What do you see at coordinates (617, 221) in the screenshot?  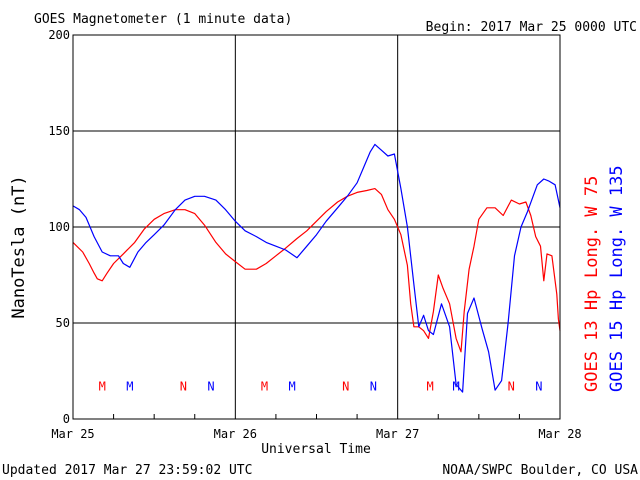 I see `legend-goes15-longitude: Long. W 135` at bounding box center [617, 221].